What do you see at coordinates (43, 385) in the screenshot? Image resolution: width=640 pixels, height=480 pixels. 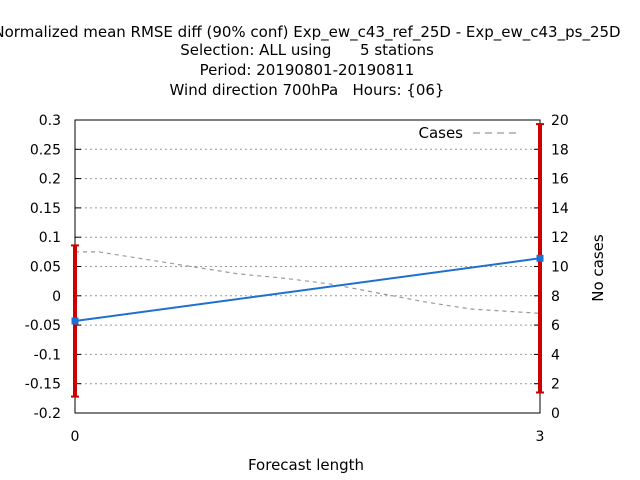 I see `y-tick-label: -0.15` at bounding box center [43, 385].